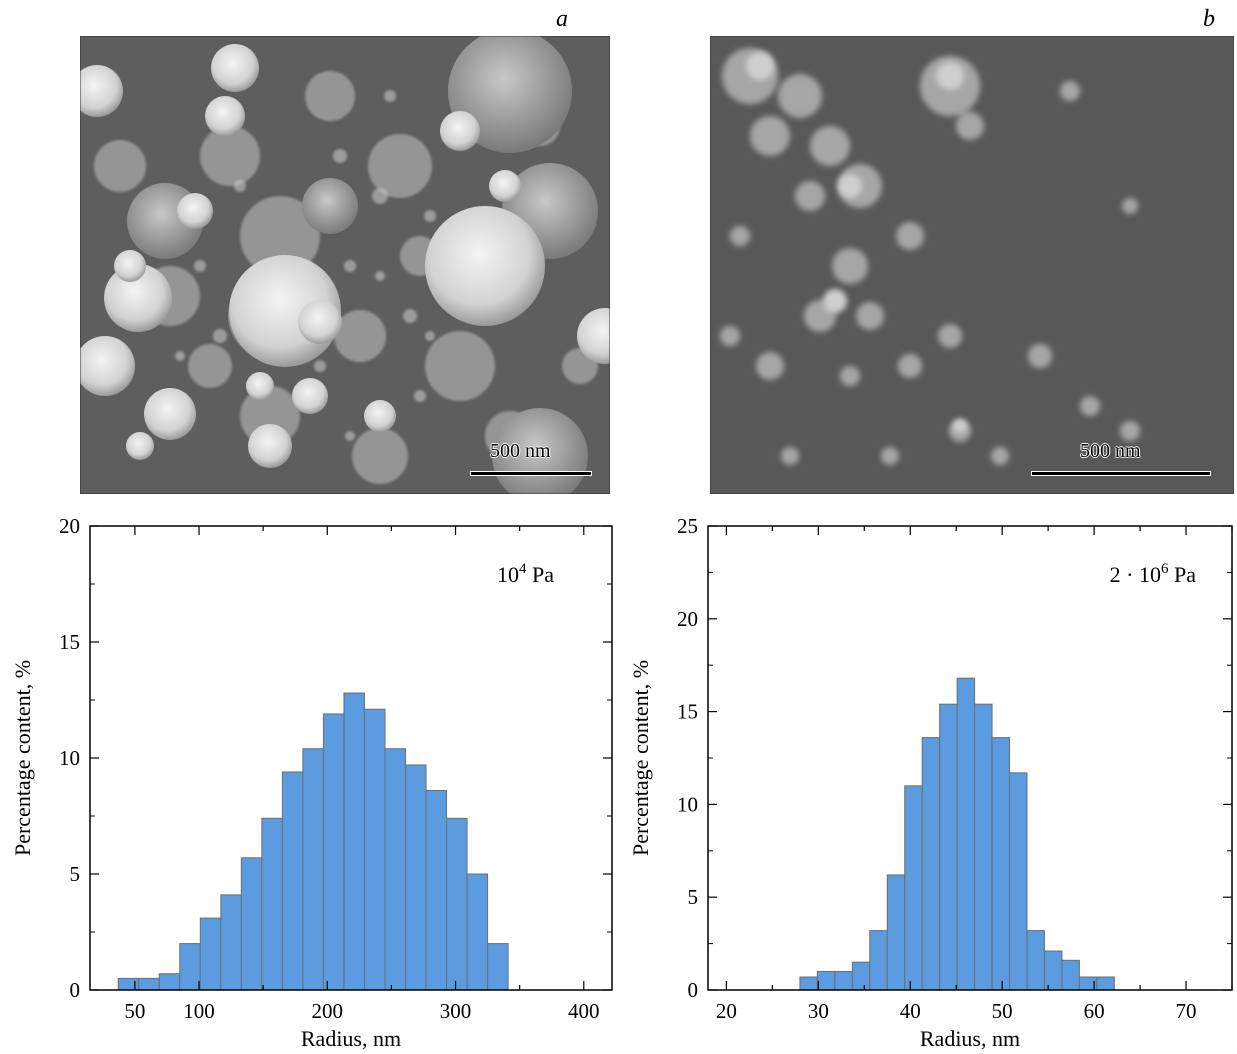 The width and height of the screenshot is (1237, 1054). Describe the element at coordinates (910, 1011) in the screenshot. I see `x-tick-label: 40` at that location.